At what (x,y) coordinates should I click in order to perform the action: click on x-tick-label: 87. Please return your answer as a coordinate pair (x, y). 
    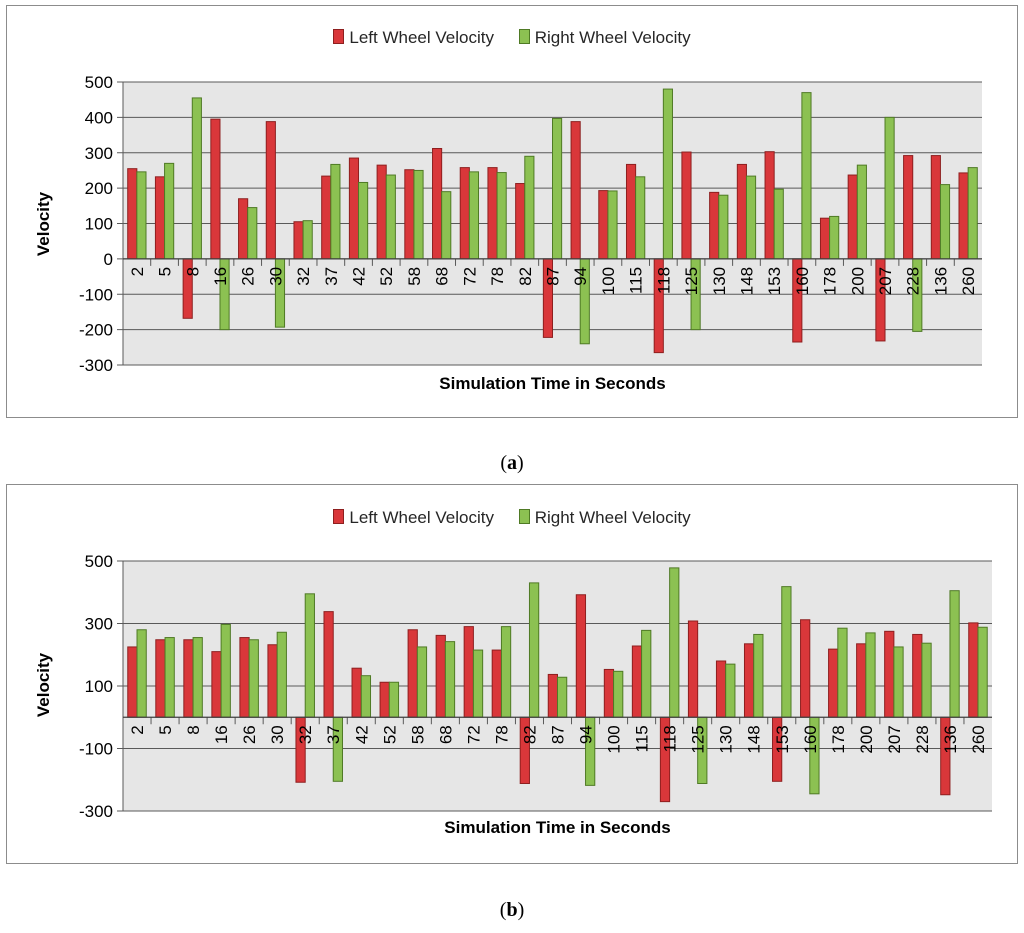
    Looking at the image, I should click on (558, 734).